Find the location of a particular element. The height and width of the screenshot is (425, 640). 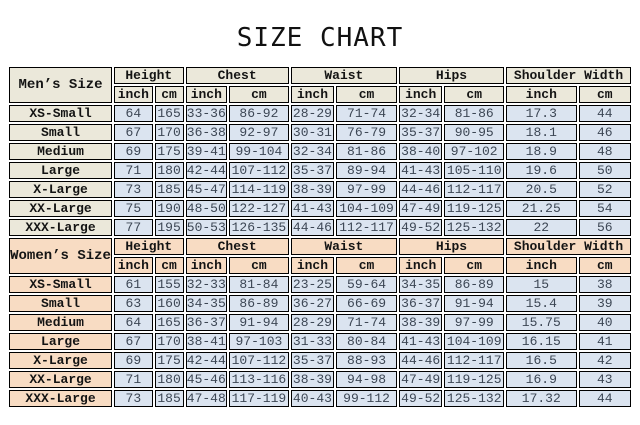

value-cell: 16.5 is located at coordinates (541, 360).